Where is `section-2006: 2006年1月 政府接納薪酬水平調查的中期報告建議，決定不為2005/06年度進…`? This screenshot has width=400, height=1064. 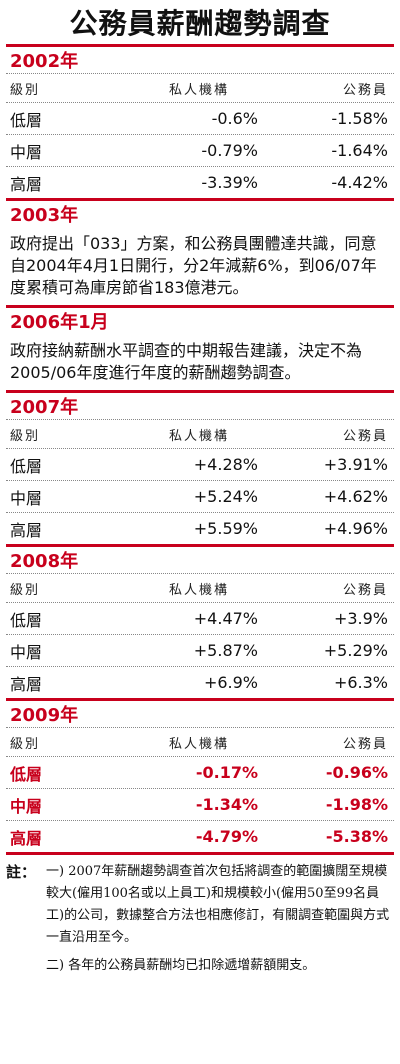
section-2006: 2006年1月 政府接納薪酬水平調查的中期報告建議，決定不為2005/06年度進… is located at coordinates (200, 347).